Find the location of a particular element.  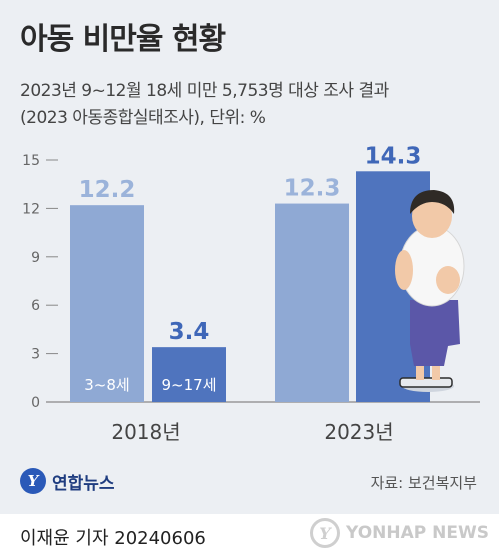

yonhap-logo: Y 연합뉴스 is located at coordinates (67, 481).